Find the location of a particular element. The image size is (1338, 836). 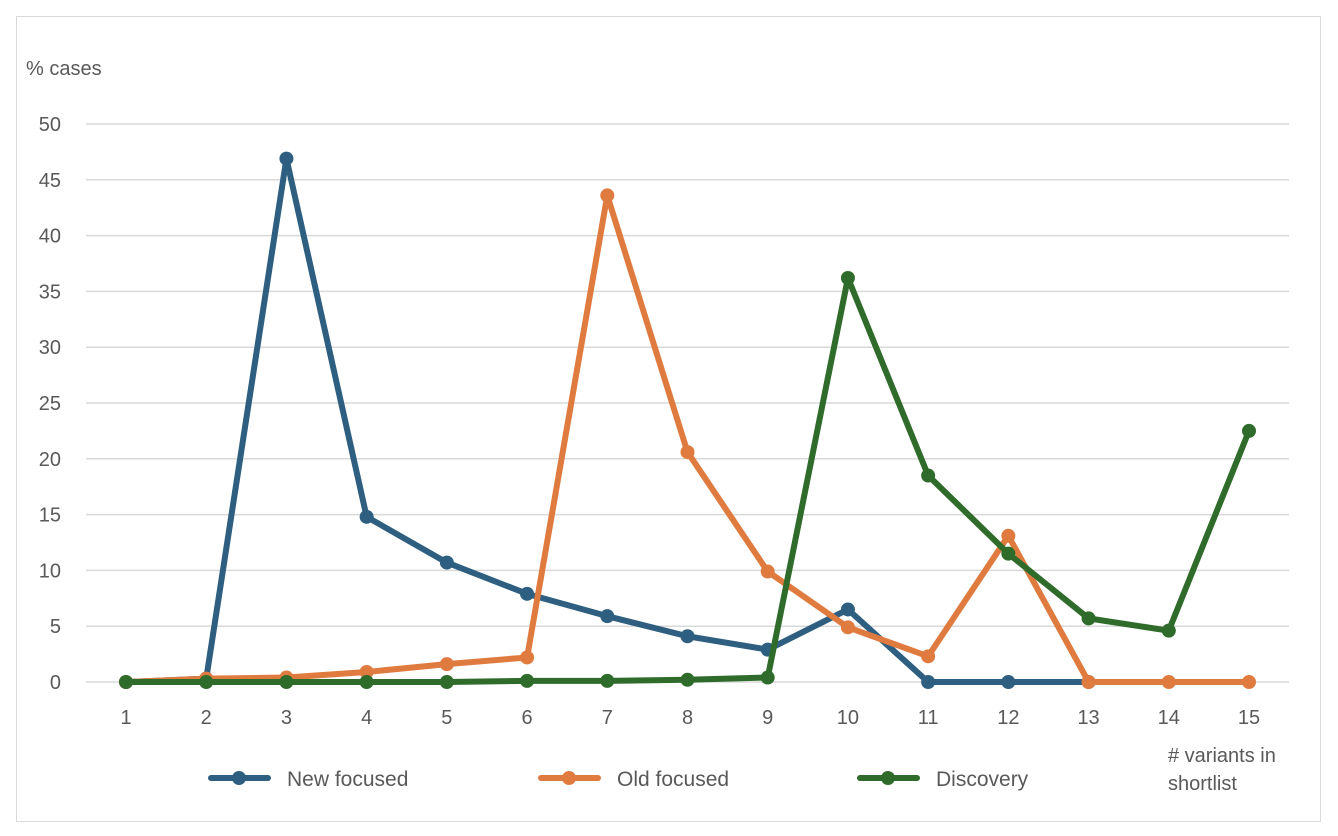

x-tick-label: 9 is located at coordinates (767, 718).